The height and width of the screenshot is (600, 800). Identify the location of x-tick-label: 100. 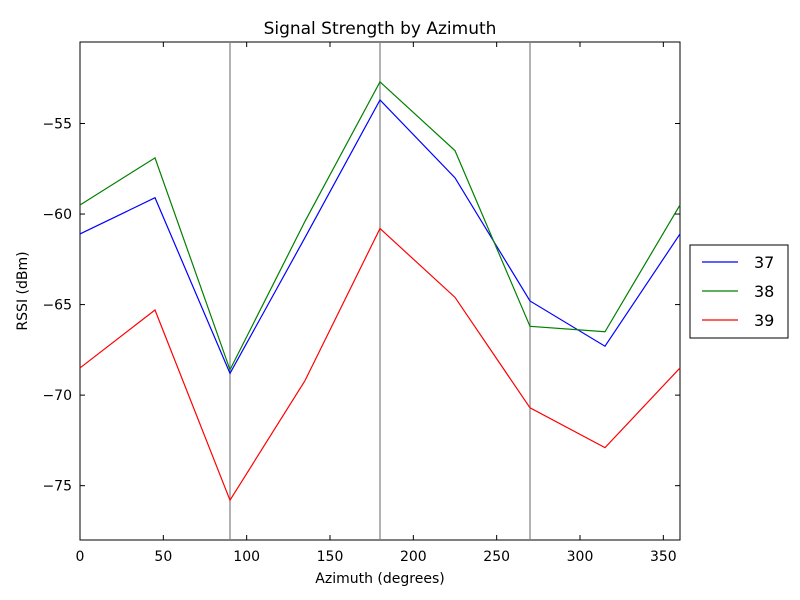
(246, 557).